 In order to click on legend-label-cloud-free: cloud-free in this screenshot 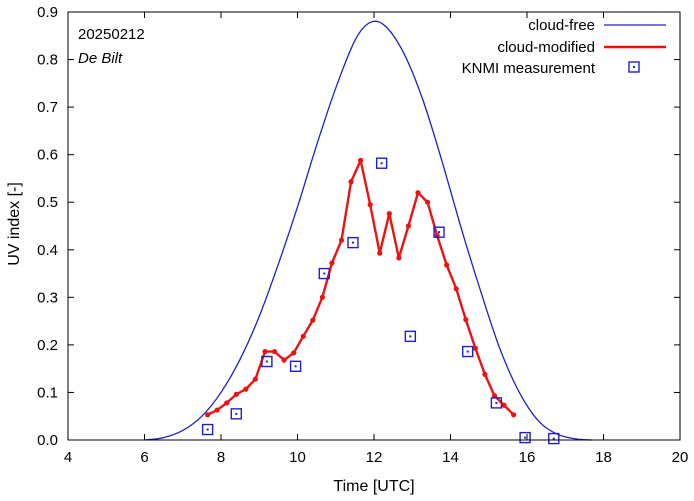, I will do `click(561, 25)`.